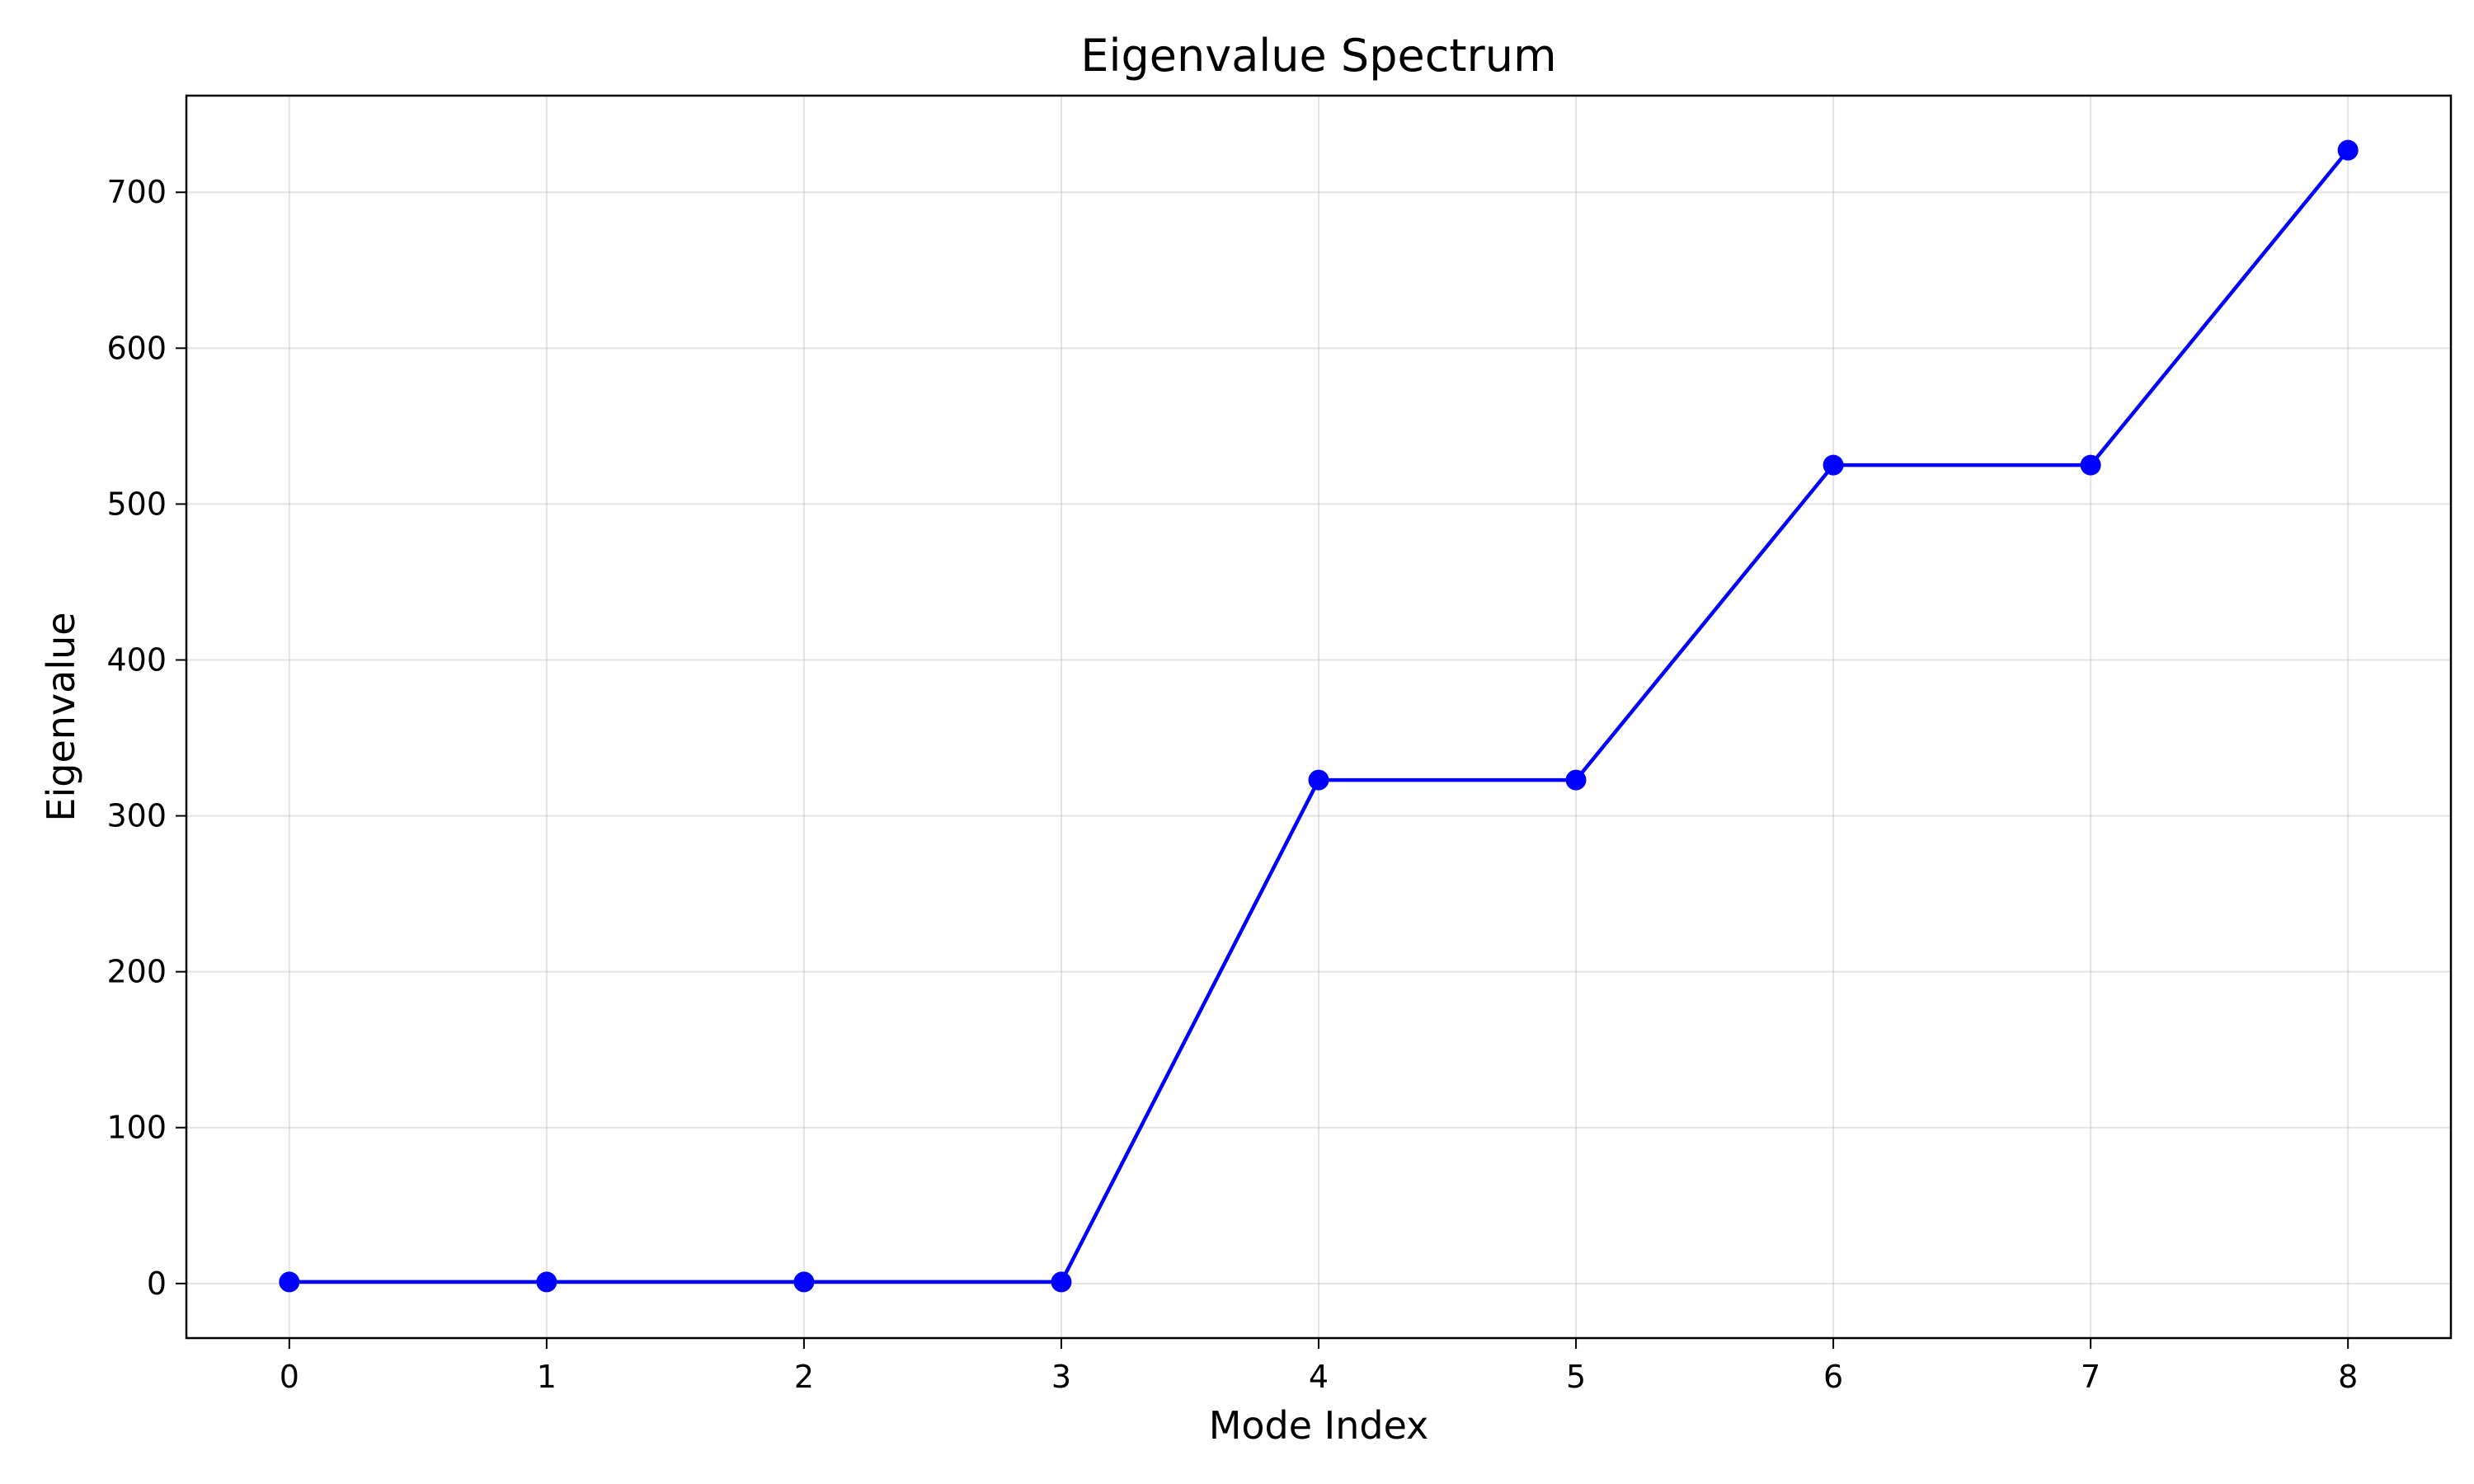 The height and width of the screenshot is (1484, 2474). Describe the element at coordinates (136, 816) in the screenshot. I see `y-tick-label: 300` at that location.